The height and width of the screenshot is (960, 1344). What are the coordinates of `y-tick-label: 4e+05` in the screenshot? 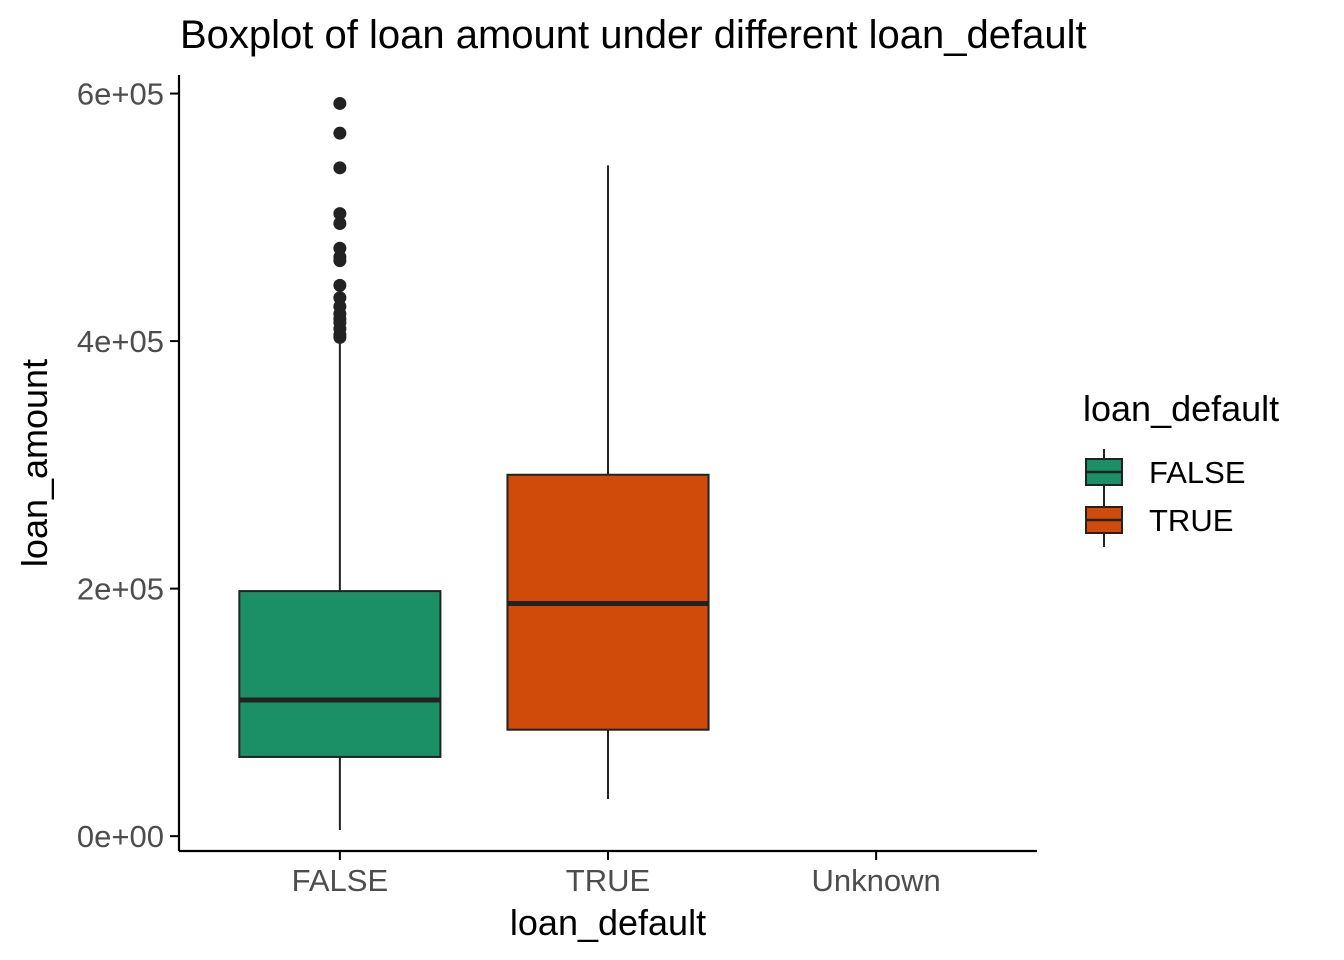 It's located at (120, 341).